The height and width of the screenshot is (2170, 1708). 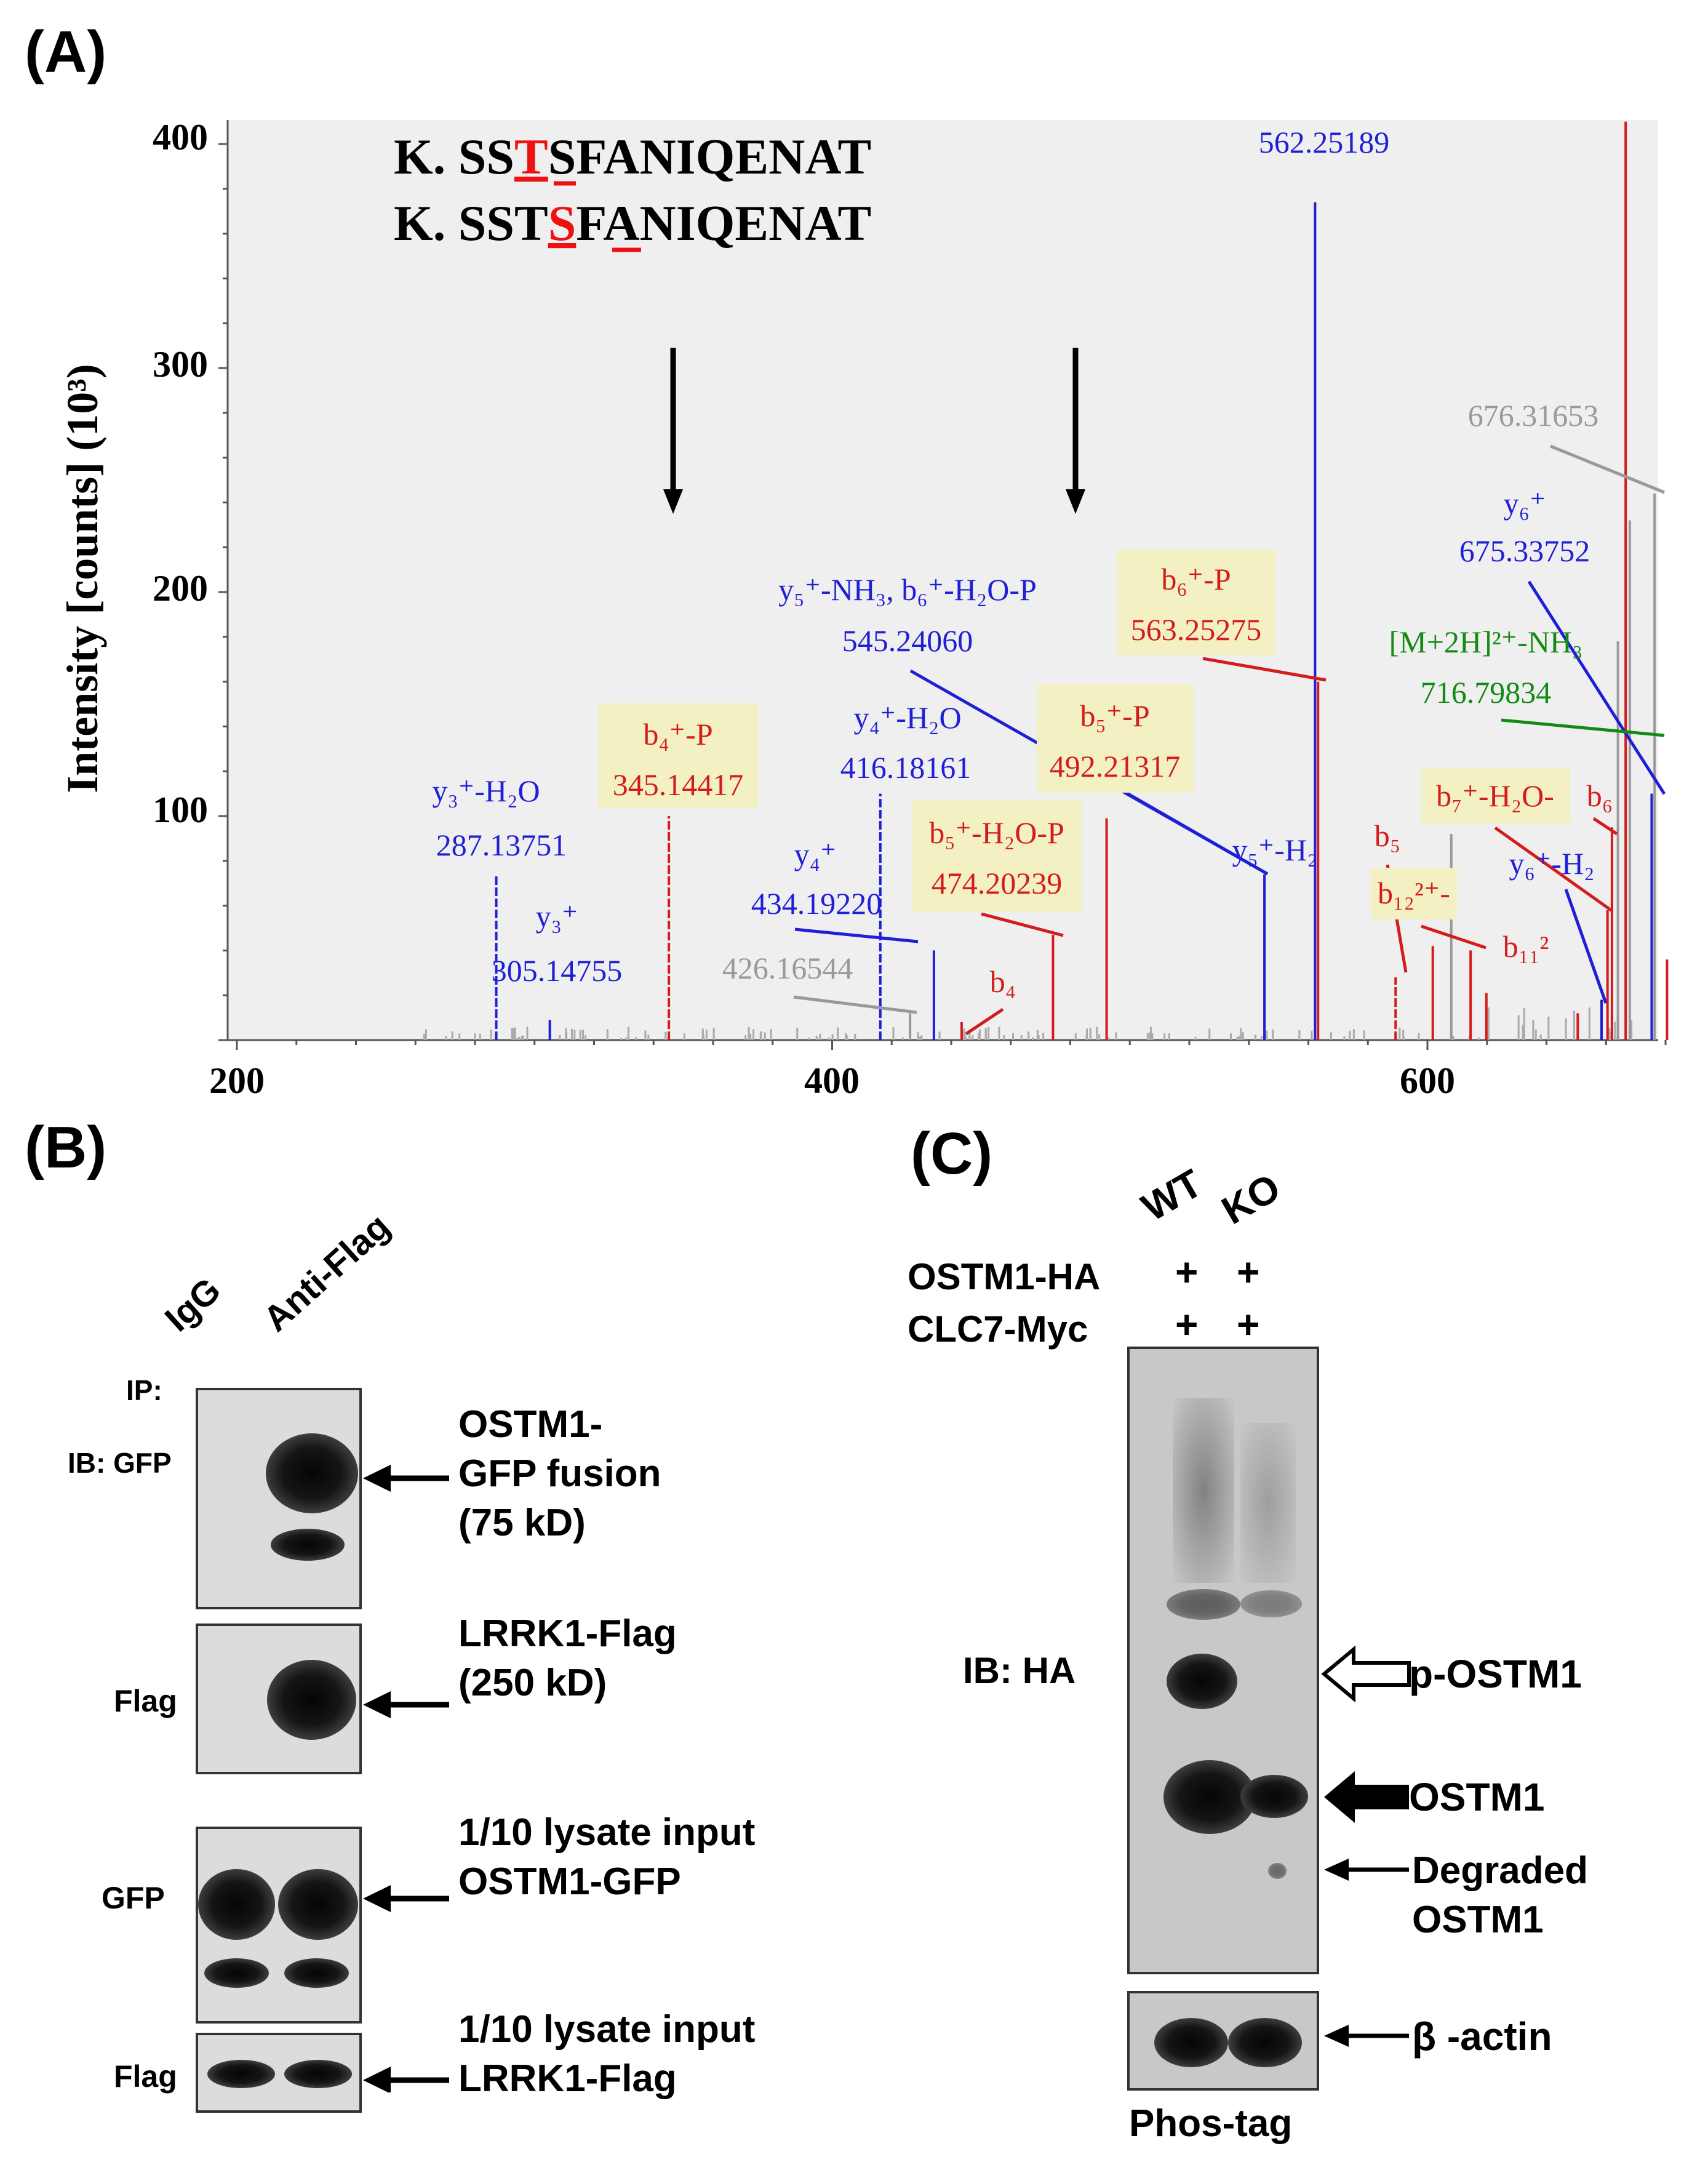 What do you see at coordinates (996, 832) in the screenshot?
I see `ann-b5-h2o-p: b₅⁺-H₂O-P` at bounding box center [996, 832].